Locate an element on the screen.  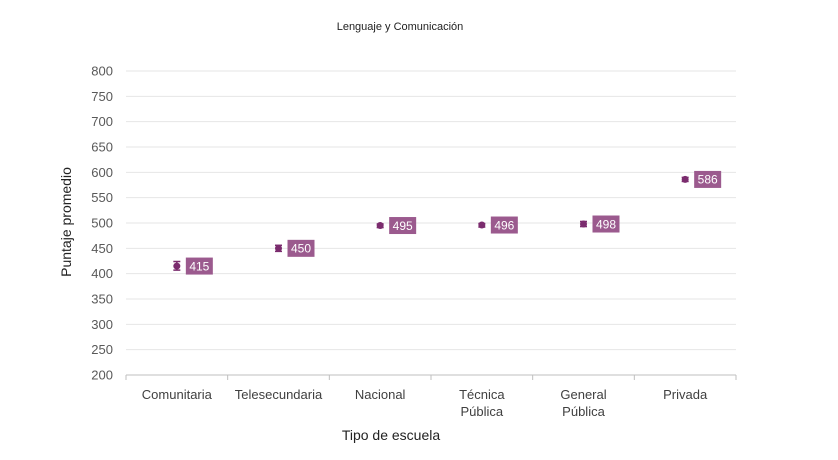
x-tick-label-line: Comunitaria is located at coordinates (177, 394).